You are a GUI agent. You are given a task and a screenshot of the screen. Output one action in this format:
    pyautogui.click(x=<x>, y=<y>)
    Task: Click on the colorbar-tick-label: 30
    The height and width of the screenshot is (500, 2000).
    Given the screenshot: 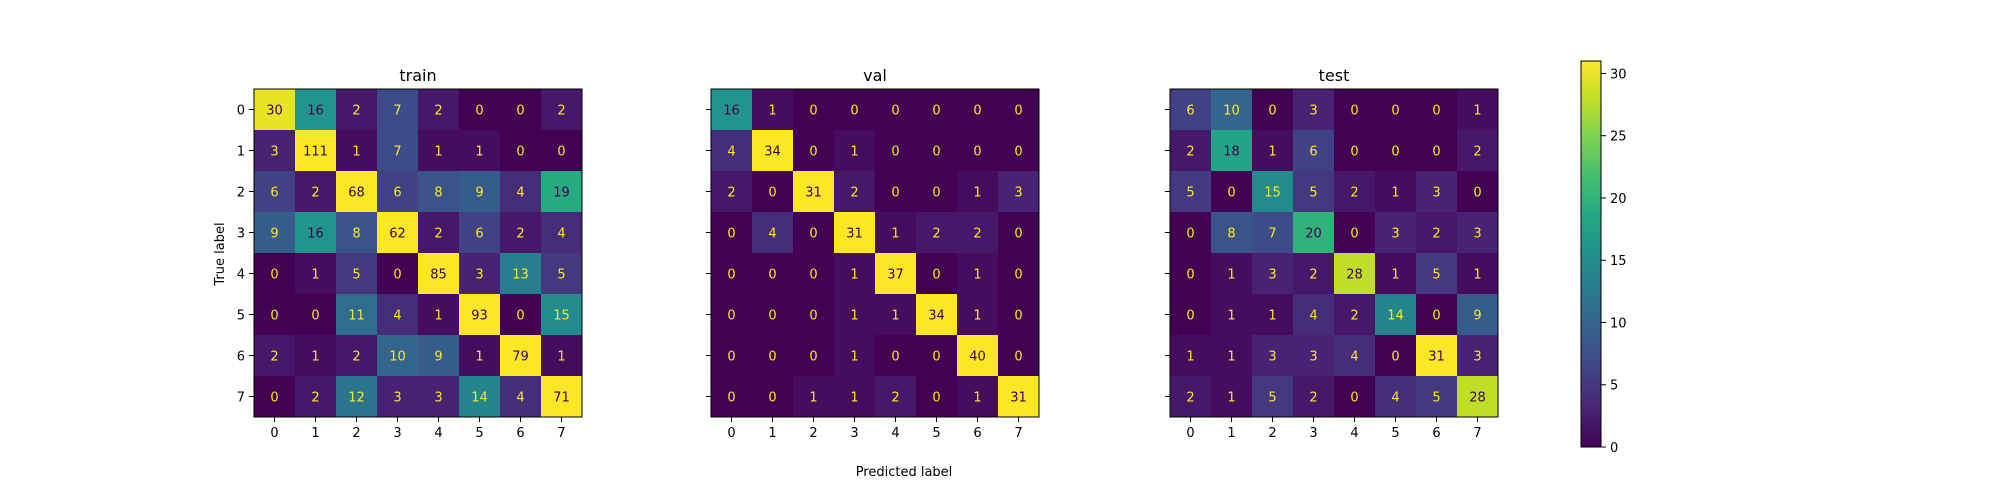 What is the action you would take?
    pyautogui.click(x=1618, y=74)
    